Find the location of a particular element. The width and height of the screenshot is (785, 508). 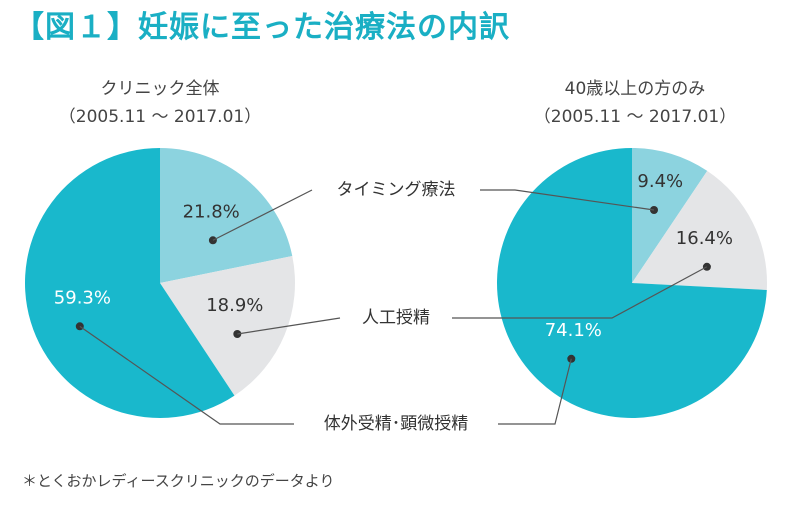

right-slice-insemination is located at coordinates (700, 230).